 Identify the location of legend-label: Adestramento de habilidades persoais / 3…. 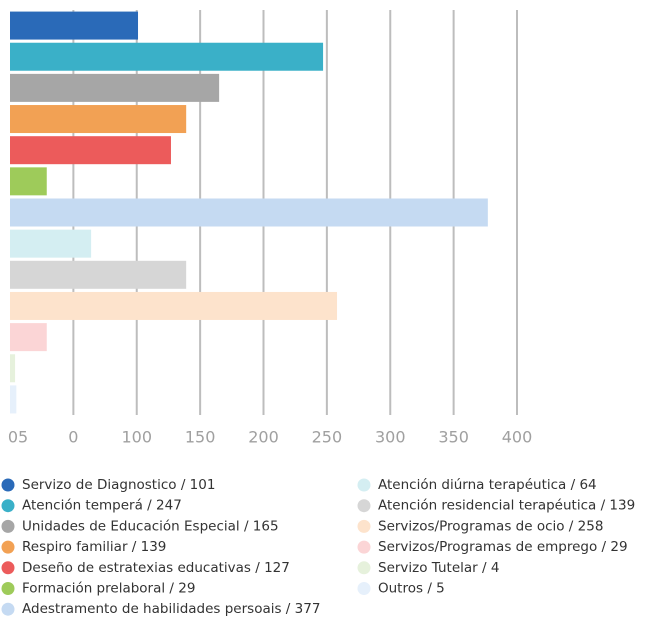
(171, 609).